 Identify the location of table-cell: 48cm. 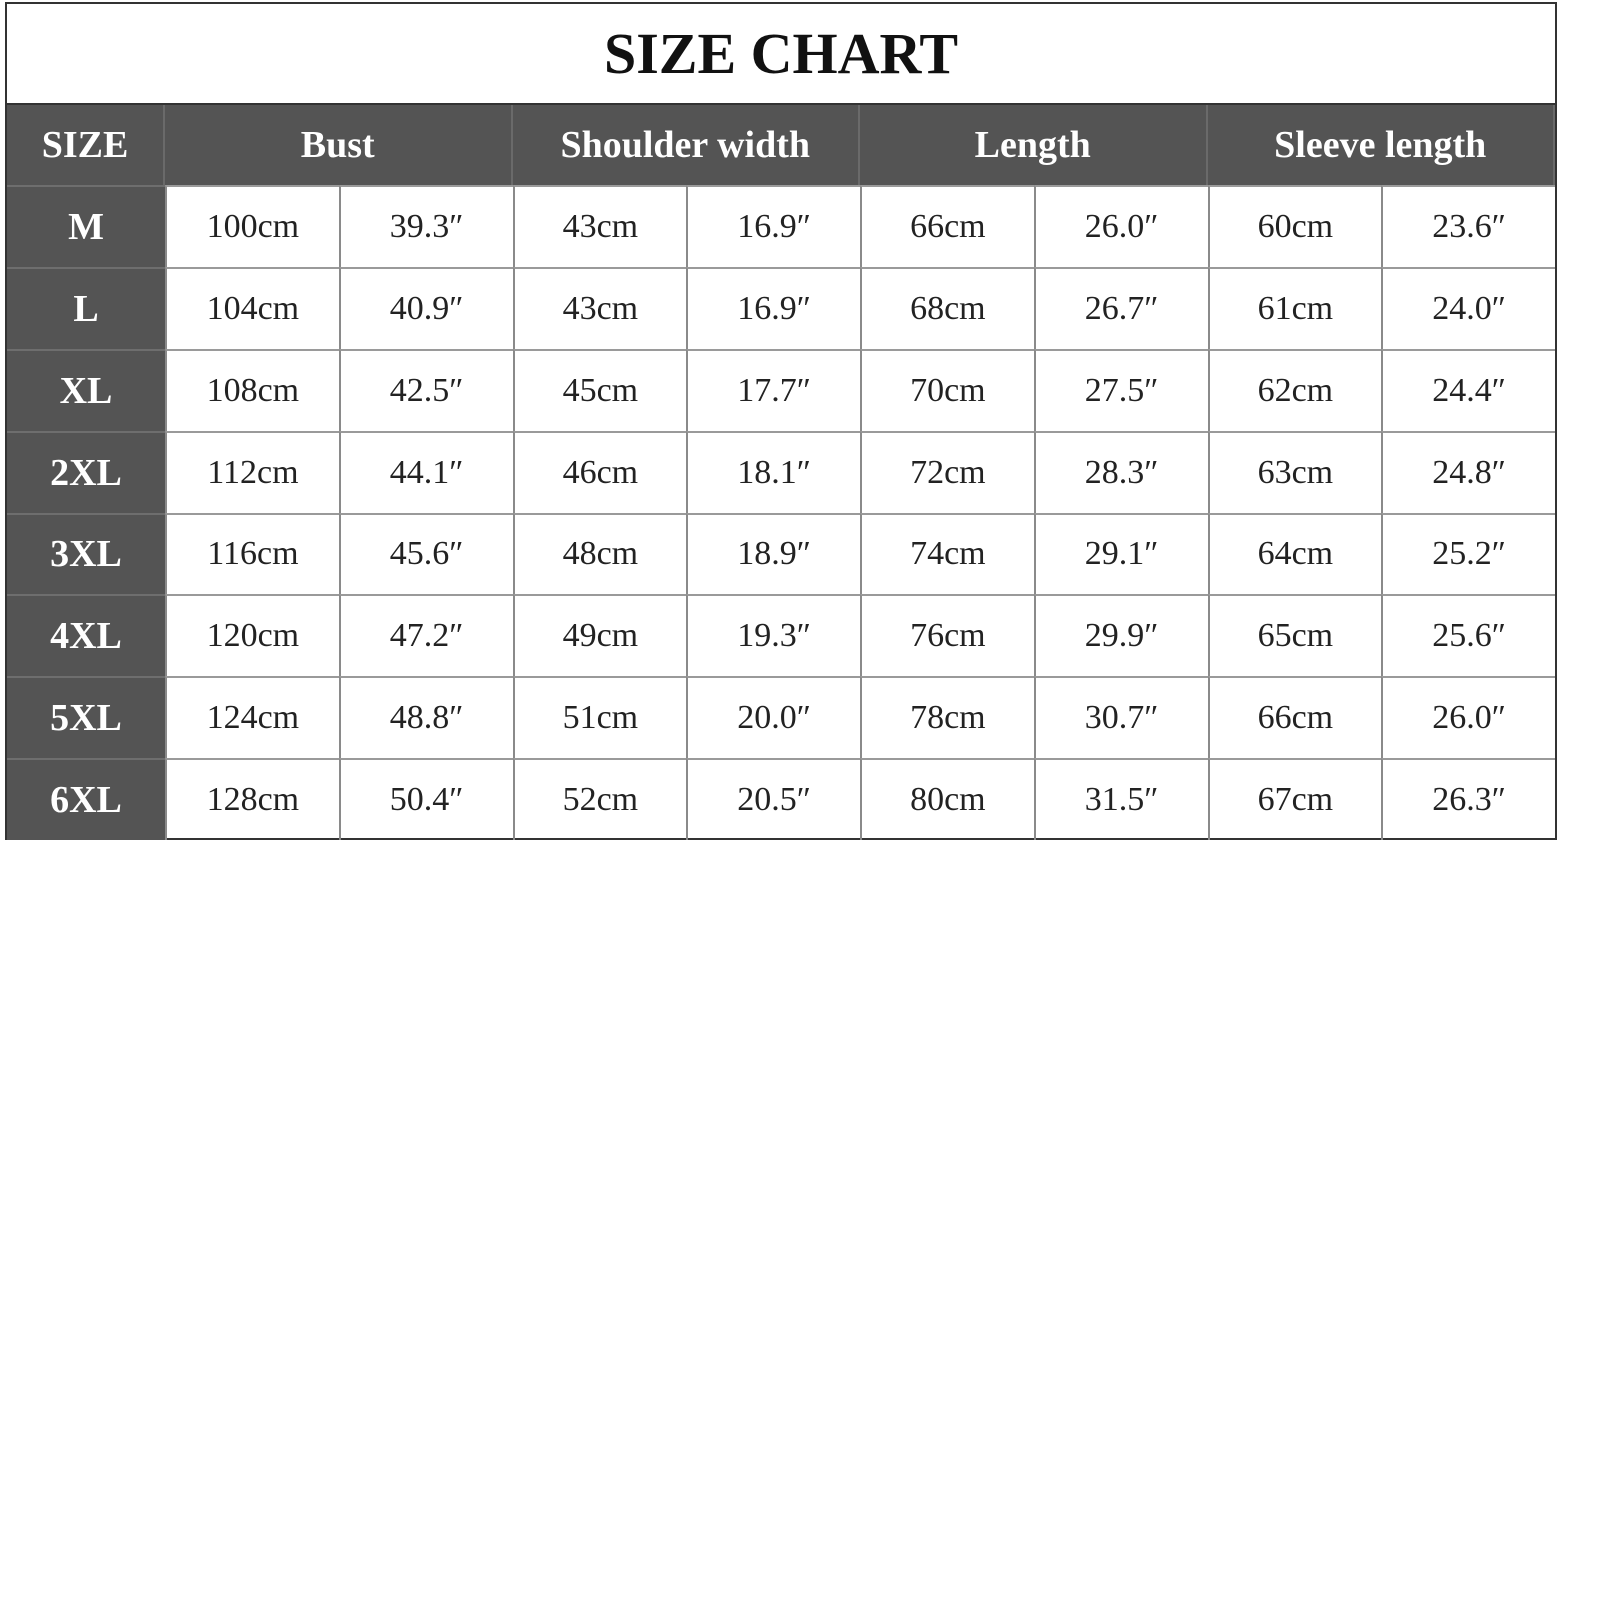
(599, 553).